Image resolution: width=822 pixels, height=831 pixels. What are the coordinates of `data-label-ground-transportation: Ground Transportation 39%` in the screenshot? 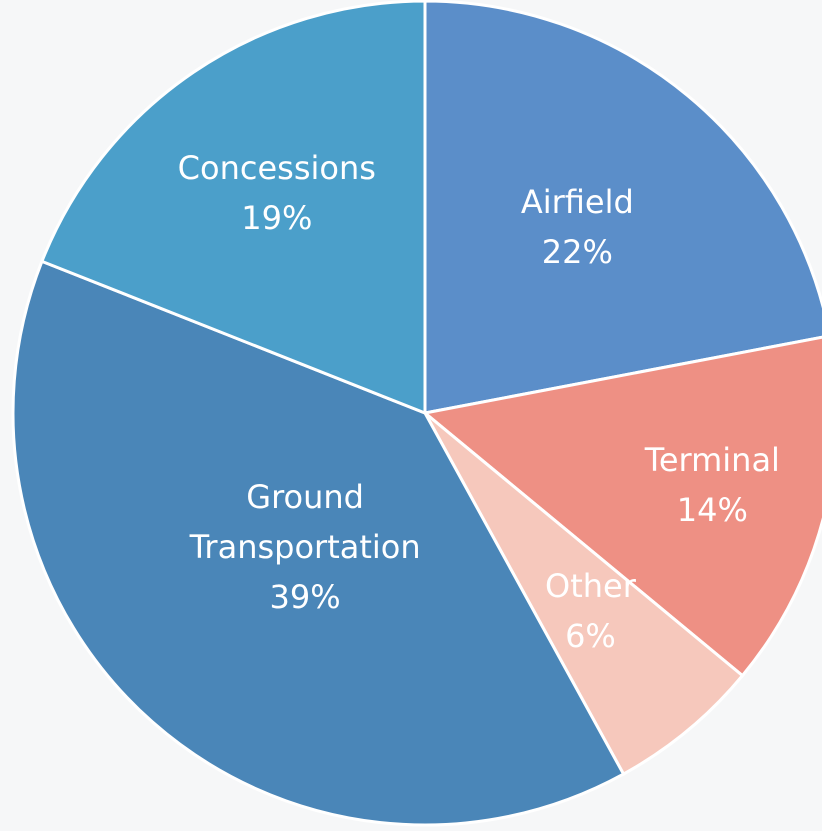 It's located at (305, 547).